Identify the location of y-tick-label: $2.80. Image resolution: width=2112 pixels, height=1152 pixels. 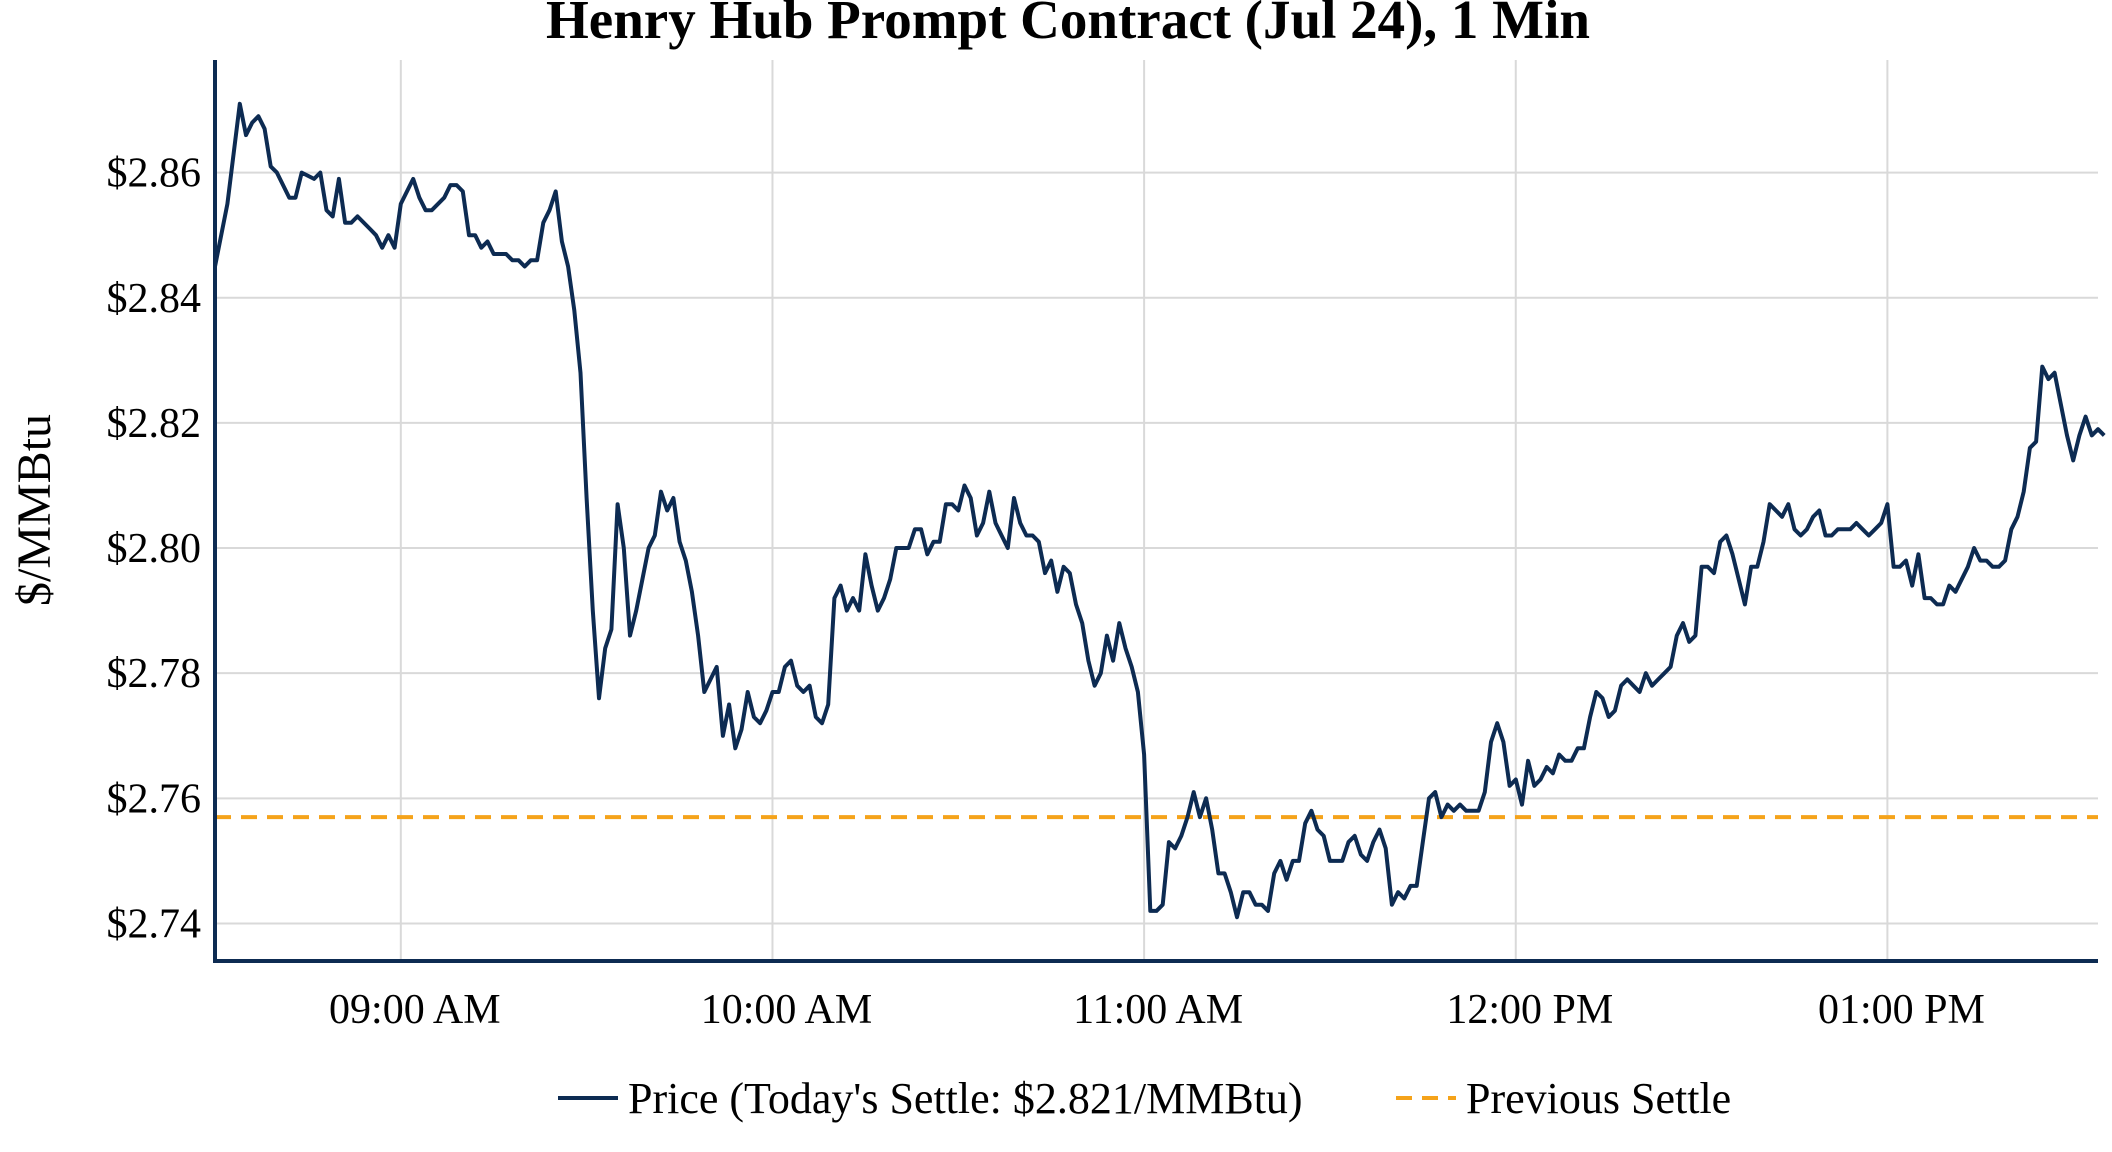
(154, 549).